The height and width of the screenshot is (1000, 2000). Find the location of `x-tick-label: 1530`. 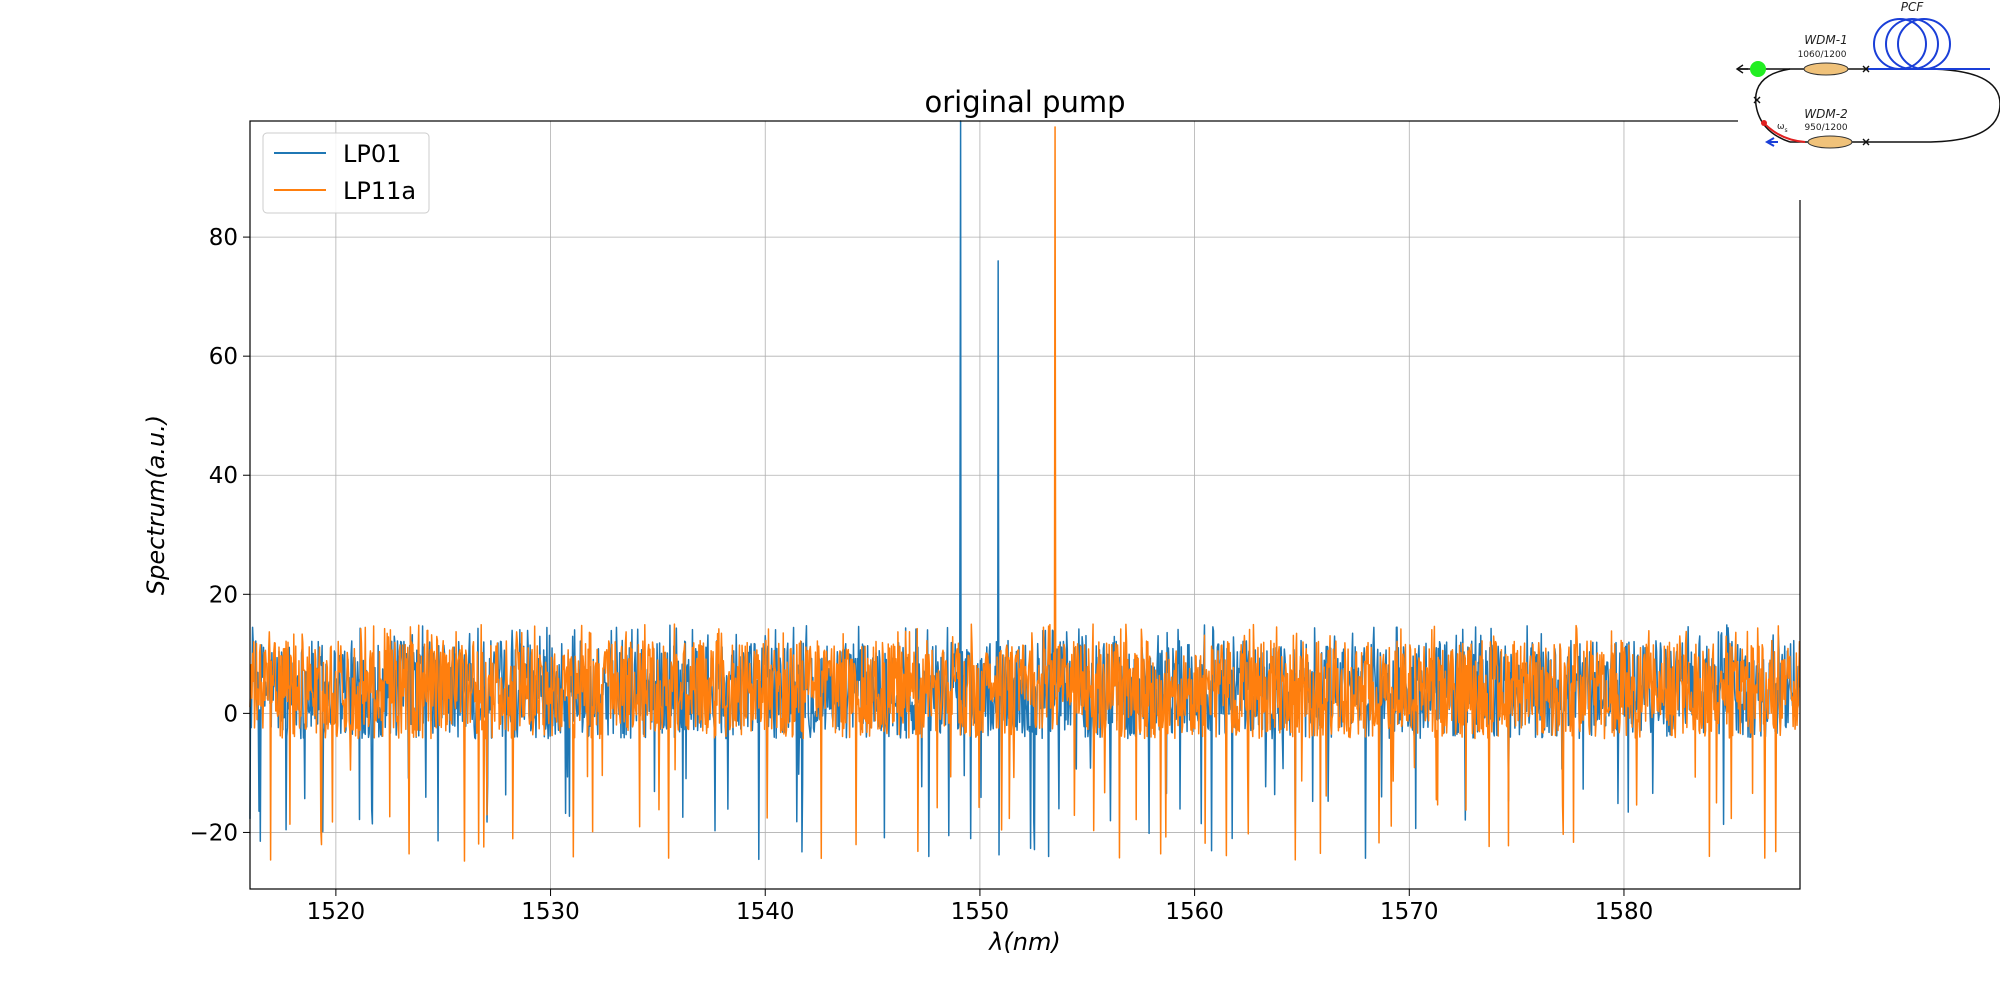

x-tick-label: 1530 is located at coordinates (550, 912).